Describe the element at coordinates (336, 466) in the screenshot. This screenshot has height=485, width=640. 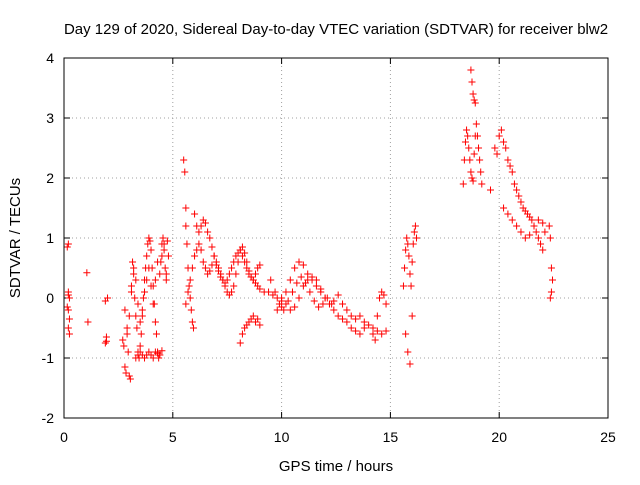
I see `x-axis-label: GPS time / hours` at that location.